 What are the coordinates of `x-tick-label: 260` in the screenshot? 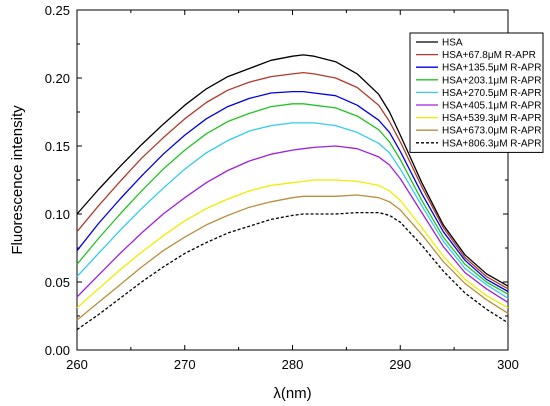 It's located at (77, 364).